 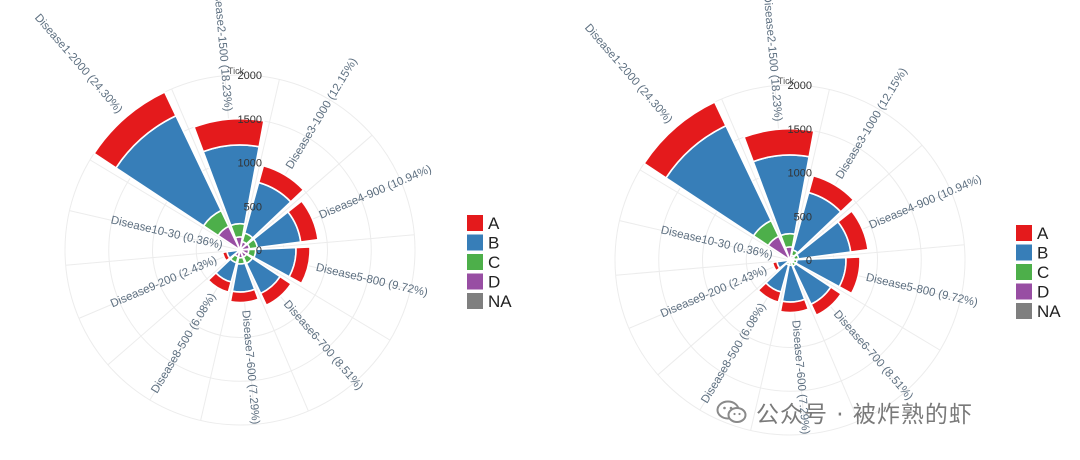 I want to click on tick-label: 1500, so click(x=250, y=120).